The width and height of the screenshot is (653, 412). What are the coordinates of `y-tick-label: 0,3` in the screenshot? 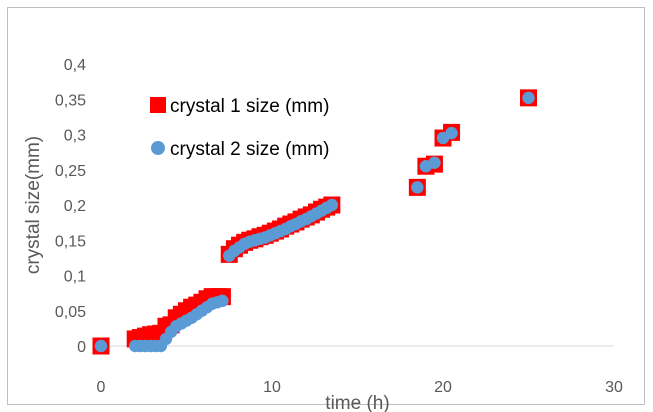 It's located at (75, 136).